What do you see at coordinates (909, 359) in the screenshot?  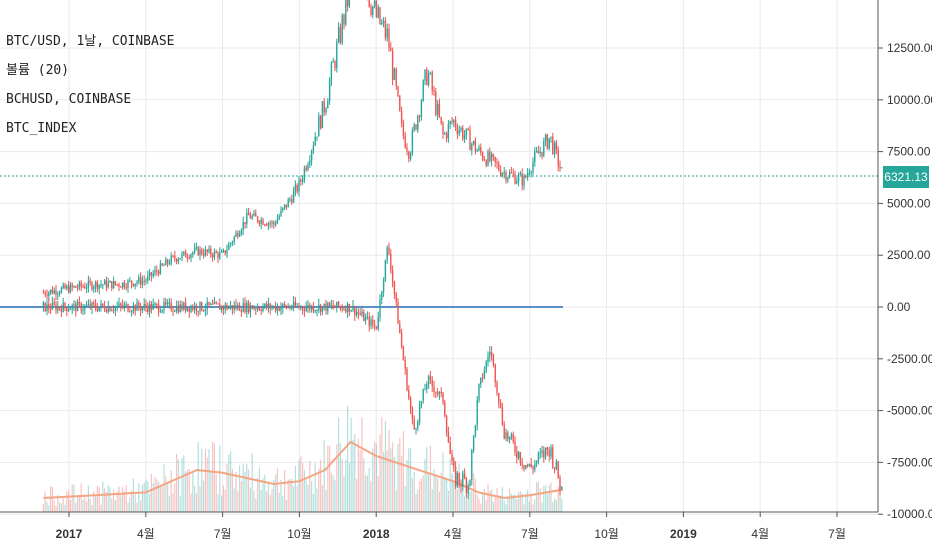 I see `y-tick-label: -2500.00` at bounding box center [909, 359].